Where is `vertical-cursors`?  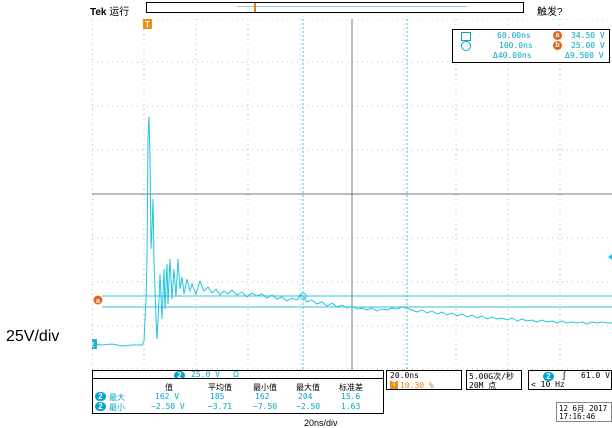 vertical-cursors is located at coordinates (355, 194).